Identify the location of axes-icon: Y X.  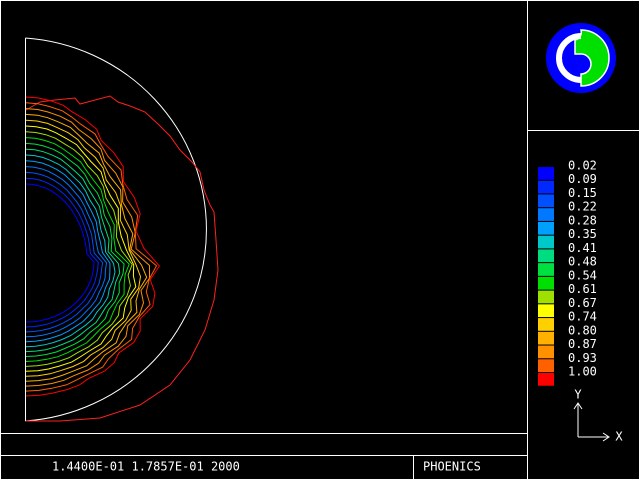
(598, 416).